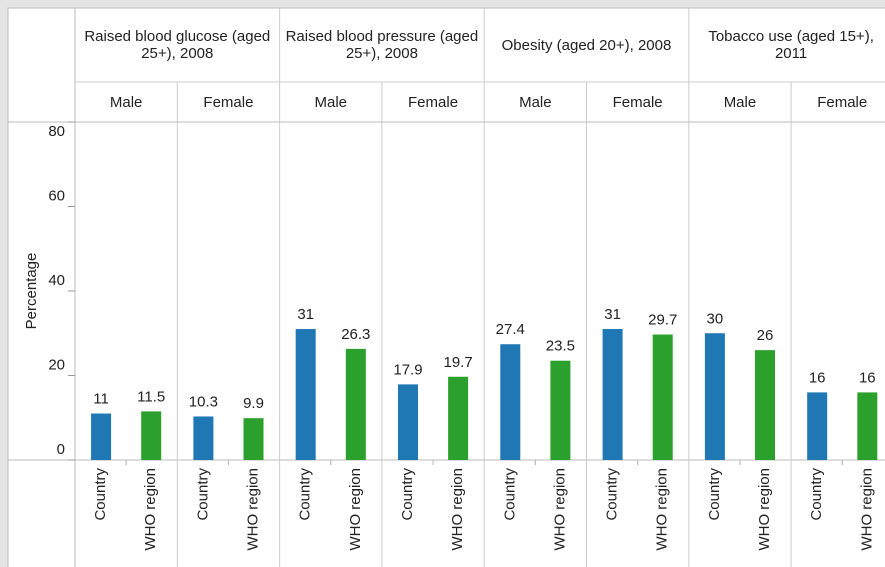  Describe the element at coordinates (586, 45) in the screenshot. I see `facet-title: Obesity (aged 20+), 2008` at that location.